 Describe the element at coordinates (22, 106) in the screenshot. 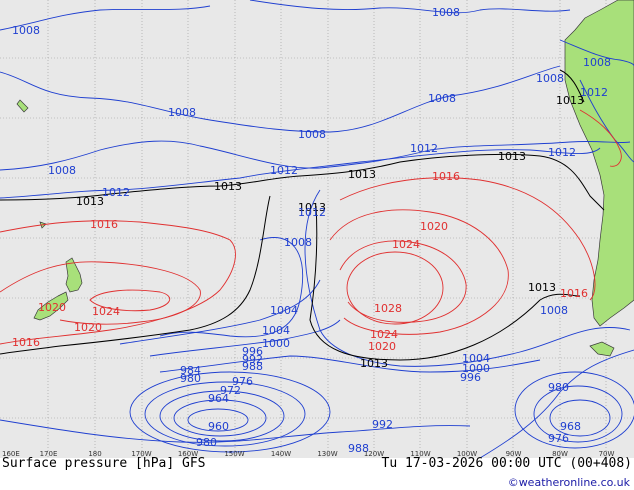

I see `small-island-nc` at that location.